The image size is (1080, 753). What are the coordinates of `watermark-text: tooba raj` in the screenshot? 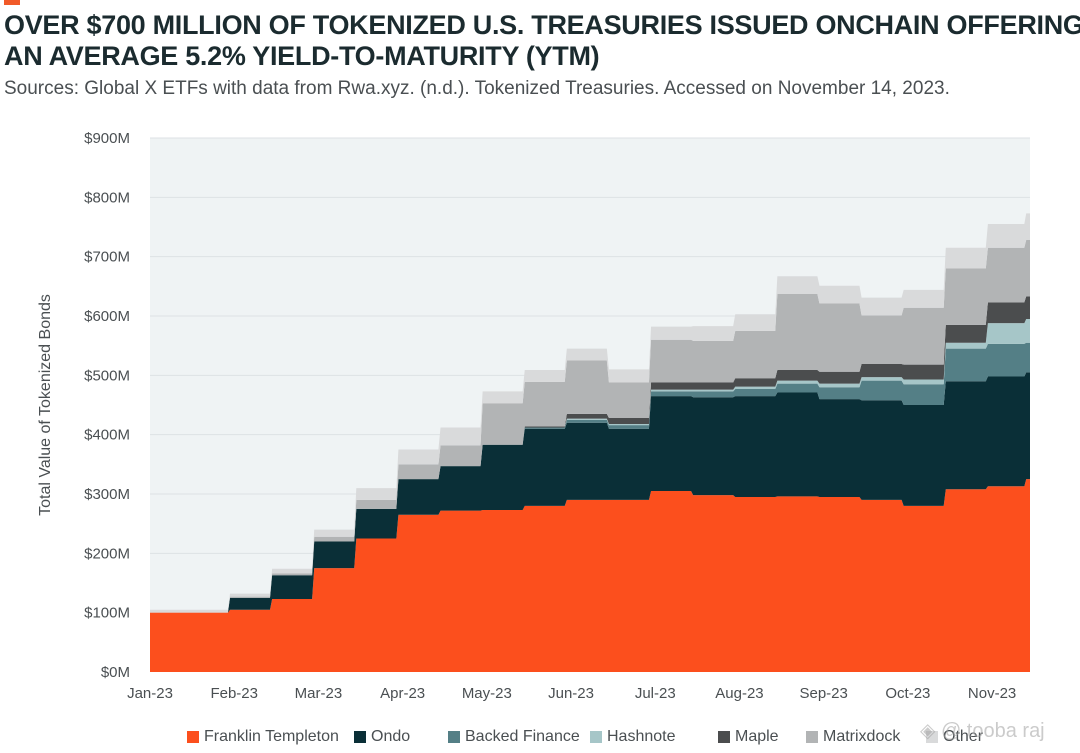 It's located at (1005, 731).